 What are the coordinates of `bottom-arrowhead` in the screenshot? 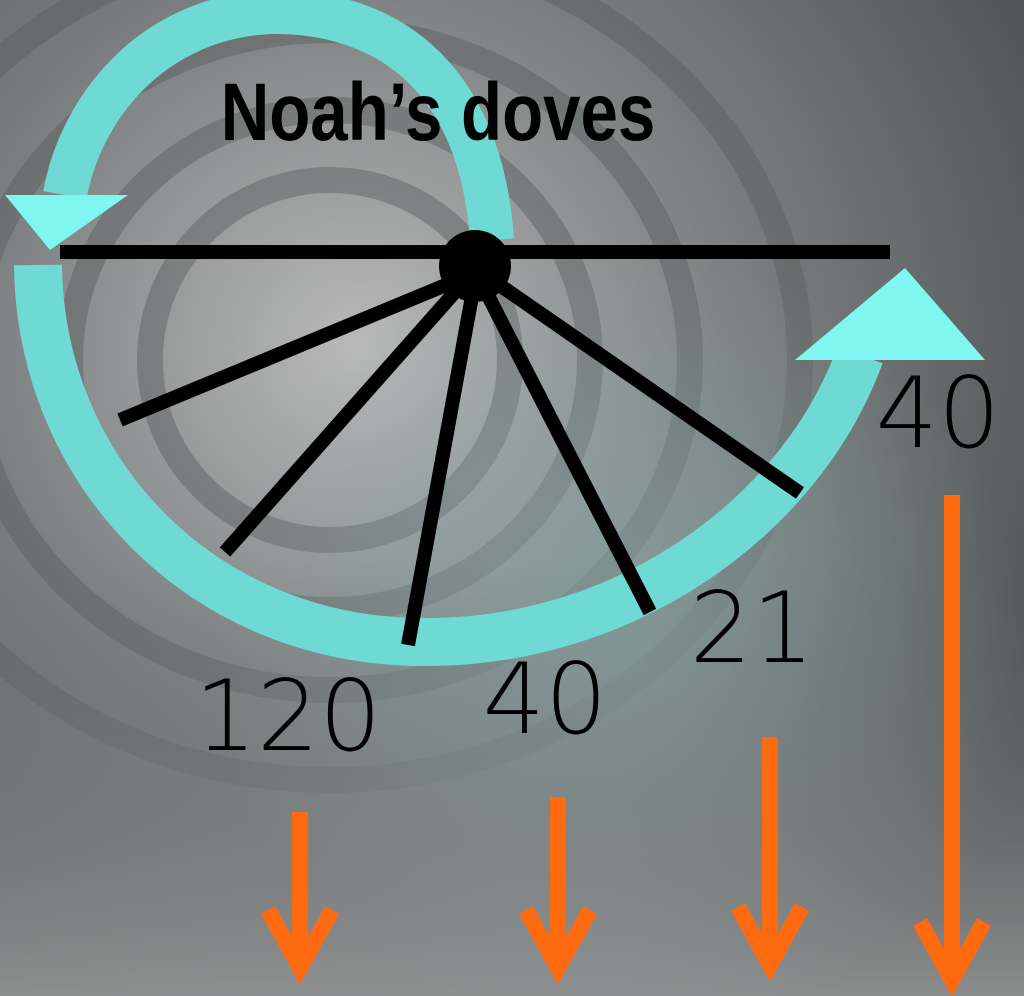 It's located at (890, 314).